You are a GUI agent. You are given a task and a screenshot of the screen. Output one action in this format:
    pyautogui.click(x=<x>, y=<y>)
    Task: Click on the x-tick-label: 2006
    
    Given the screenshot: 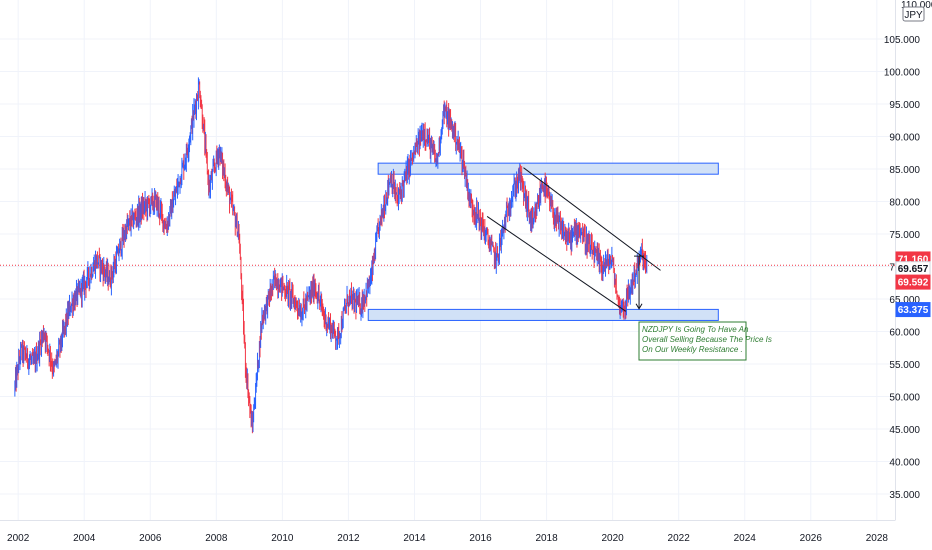 What is the action you would take?
    pyautogui.click(x=150, y=538)
    